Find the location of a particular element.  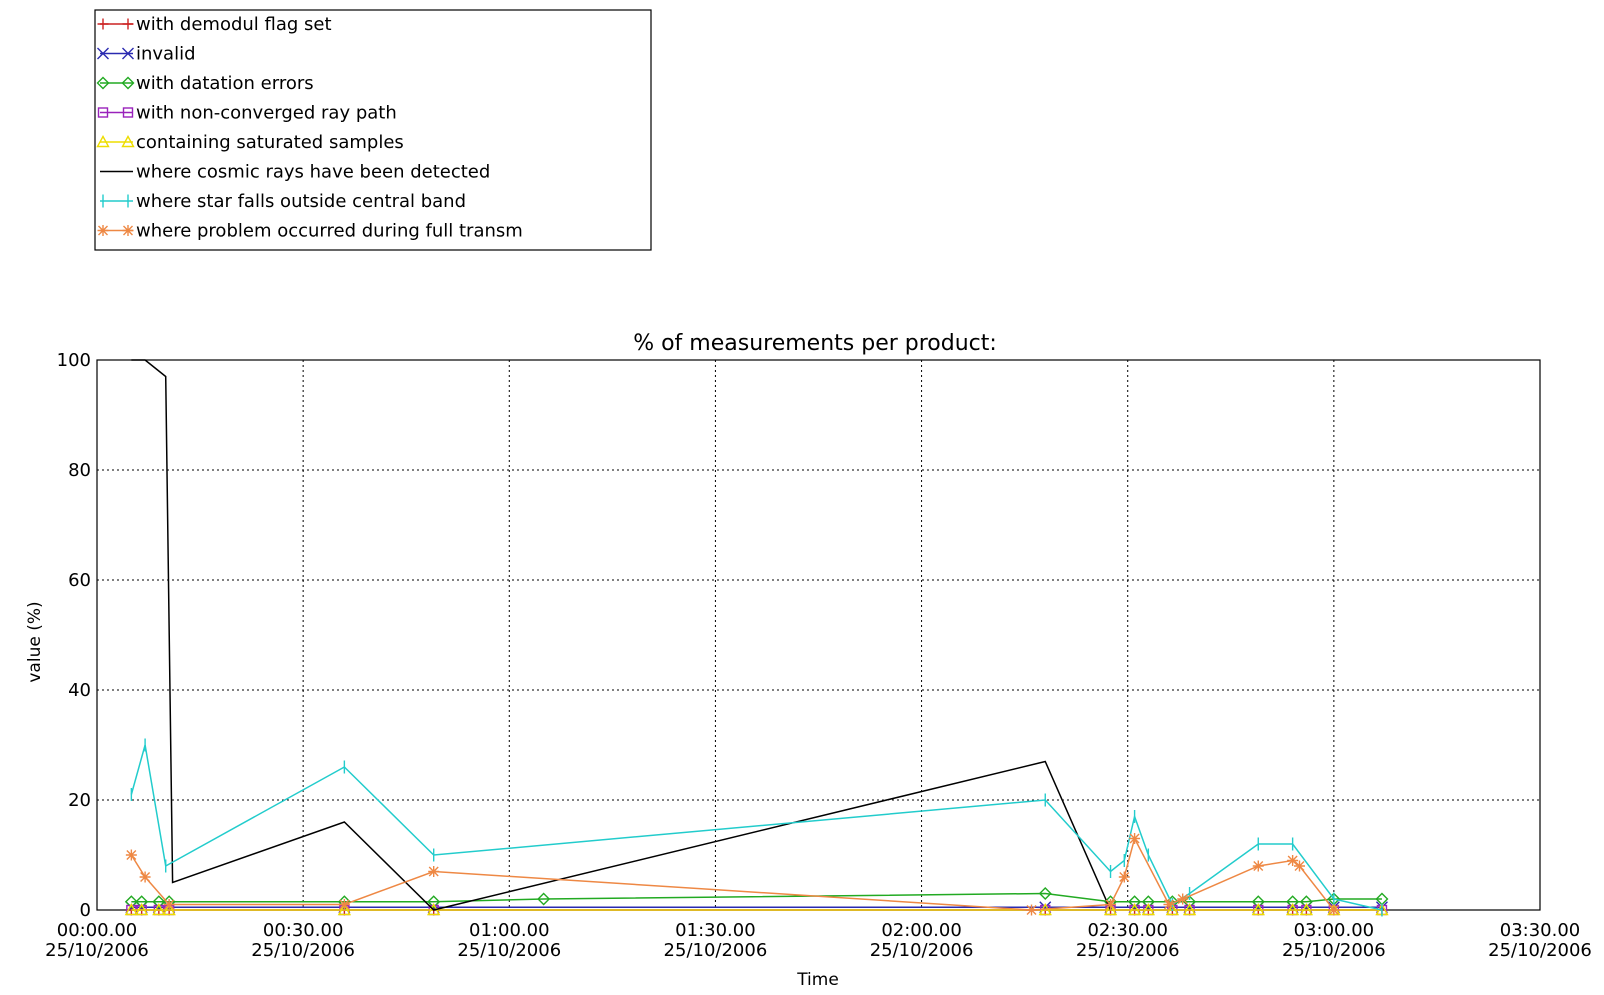

y-tick-label: 0 is located at coordinates (85, 910).